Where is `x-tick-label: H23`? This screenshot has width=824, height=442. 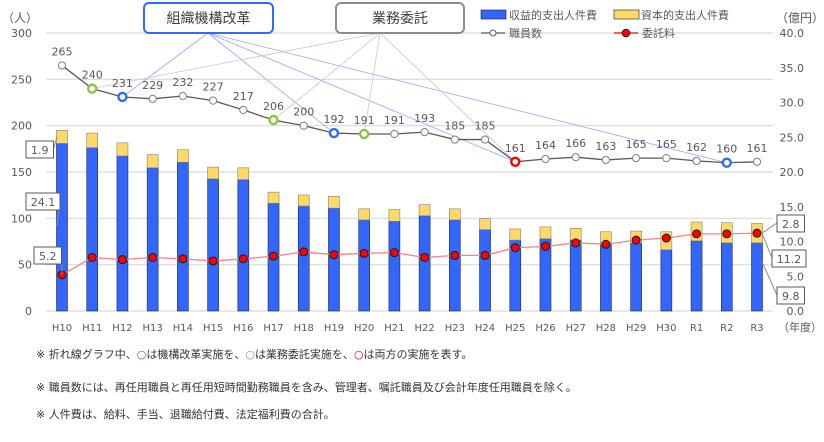 x-tick-label: H23 is located at coordinates (455, 328).